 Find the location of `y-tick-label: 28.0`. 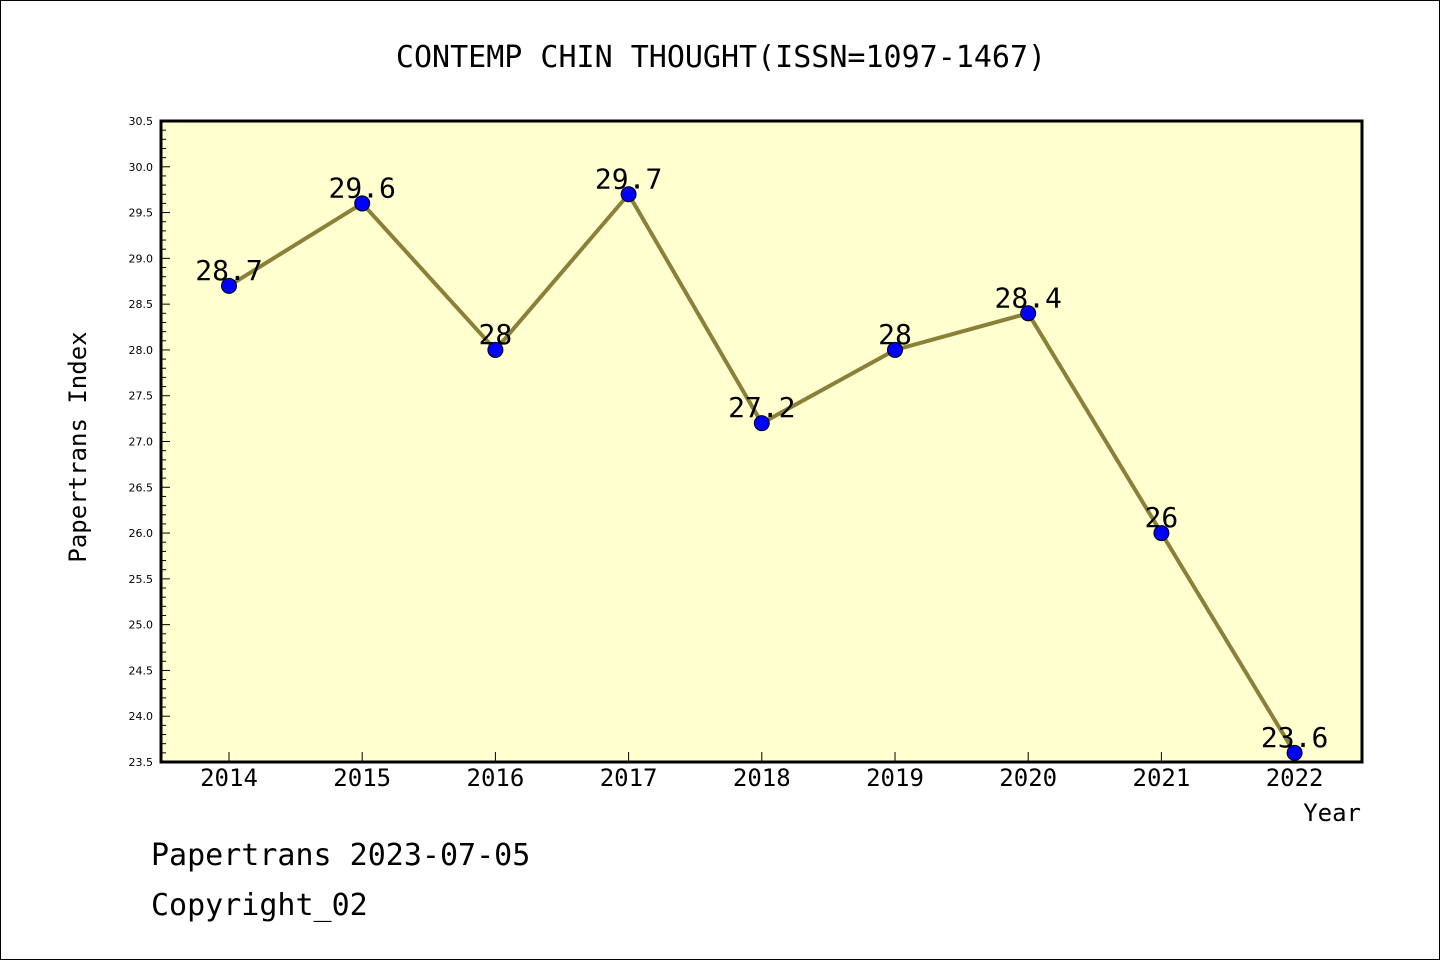

y-tick-label: 28.0 is located at coordinates (141, 350).